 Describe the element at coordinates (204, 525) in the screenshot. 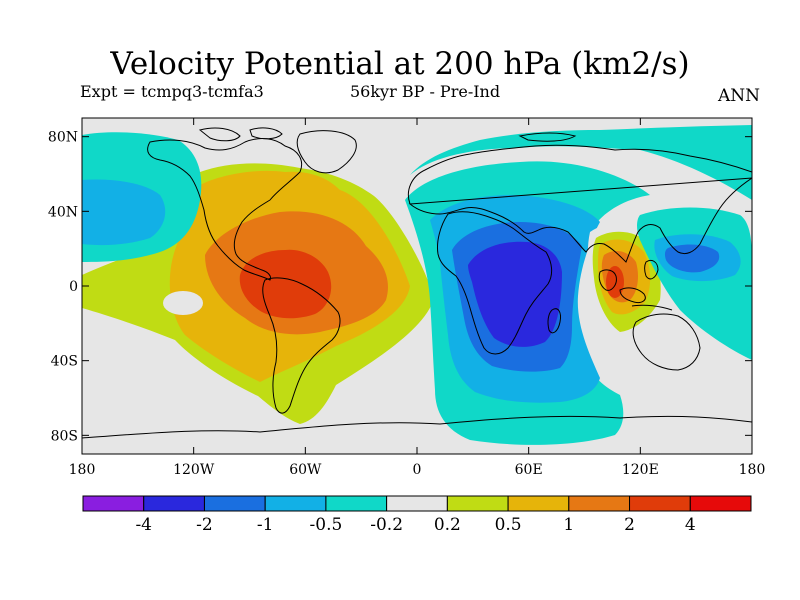

I see `colorbar-label: -2` at that location.